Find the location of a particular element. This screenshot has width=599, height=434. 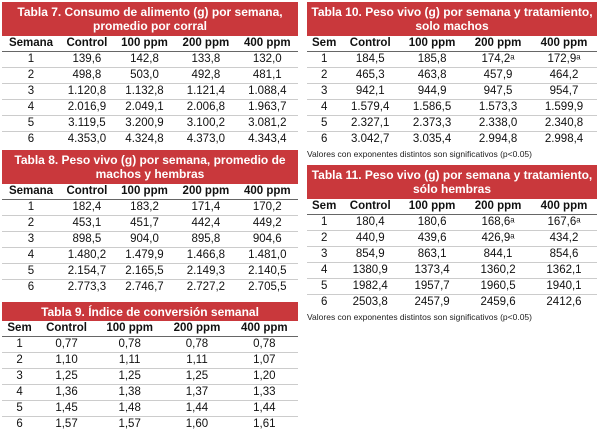

table-row: 4 1.579,4 1.586,5 1.573,3 1.599,9 is located at coordinates (452, 107).